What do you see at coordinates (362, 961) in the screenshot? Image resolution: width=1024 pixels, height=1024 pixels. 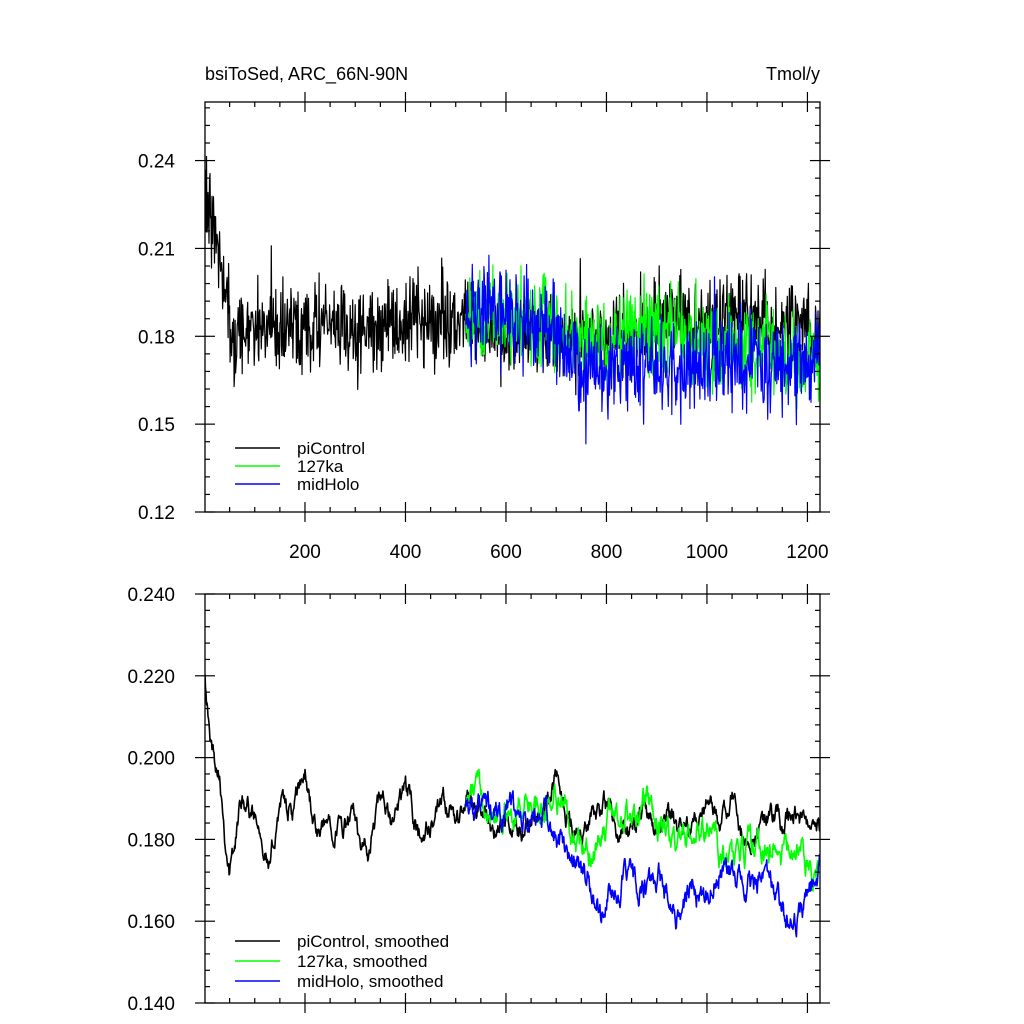 I see `legend-label: 127ka, smoothed` at bounding box center [362, 961].